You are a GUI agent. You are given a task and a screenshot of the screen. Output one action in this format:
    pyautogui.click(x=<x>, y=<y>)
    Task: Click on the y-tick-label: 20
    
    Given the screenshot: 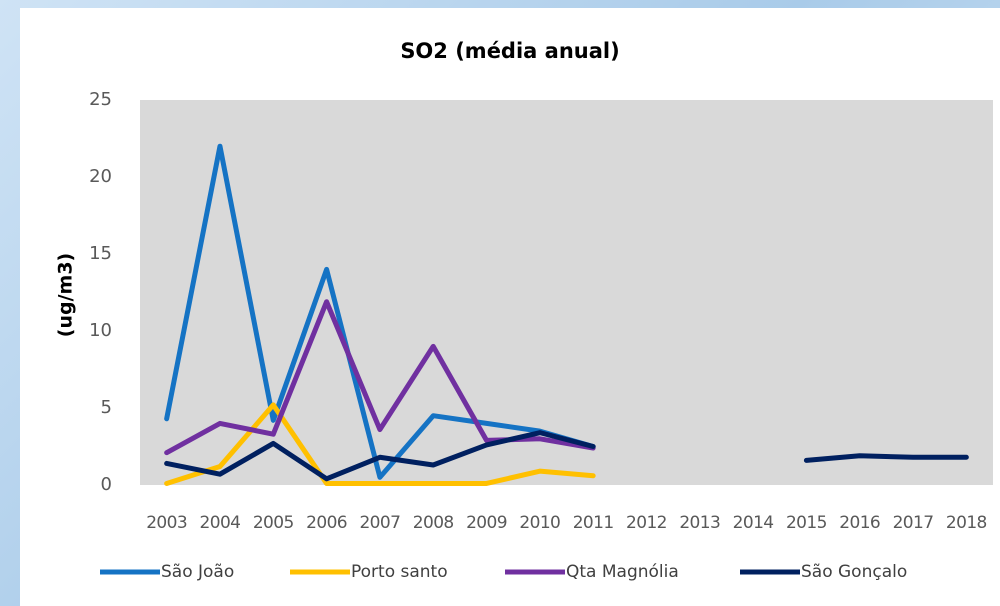 What is the action you would take?
    pyautogui.click(x=100, y=176)
    